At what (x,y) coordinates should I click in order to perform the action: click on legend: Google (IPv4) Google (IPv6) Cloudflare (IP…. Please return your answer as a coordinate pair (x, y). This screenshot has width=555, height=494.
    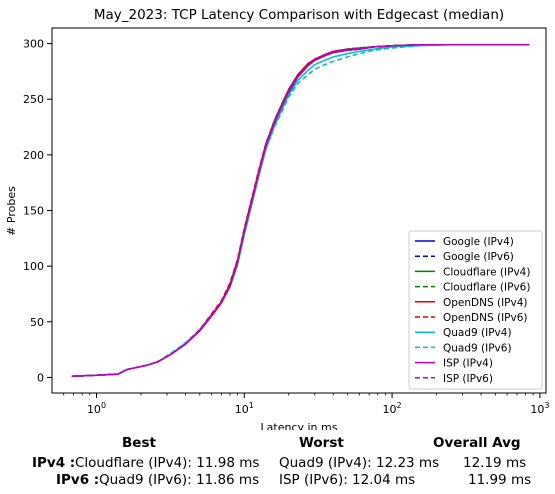
    Looking at the image, I should click on (475, 310).